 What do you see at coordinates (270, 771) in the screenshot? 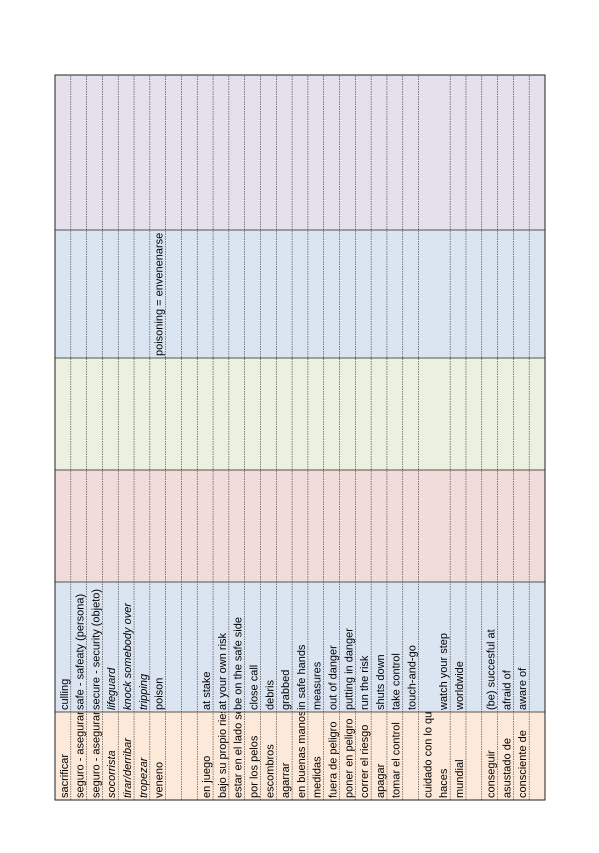
I see `spanish-term: escombros` at bounding box center [270, 771].